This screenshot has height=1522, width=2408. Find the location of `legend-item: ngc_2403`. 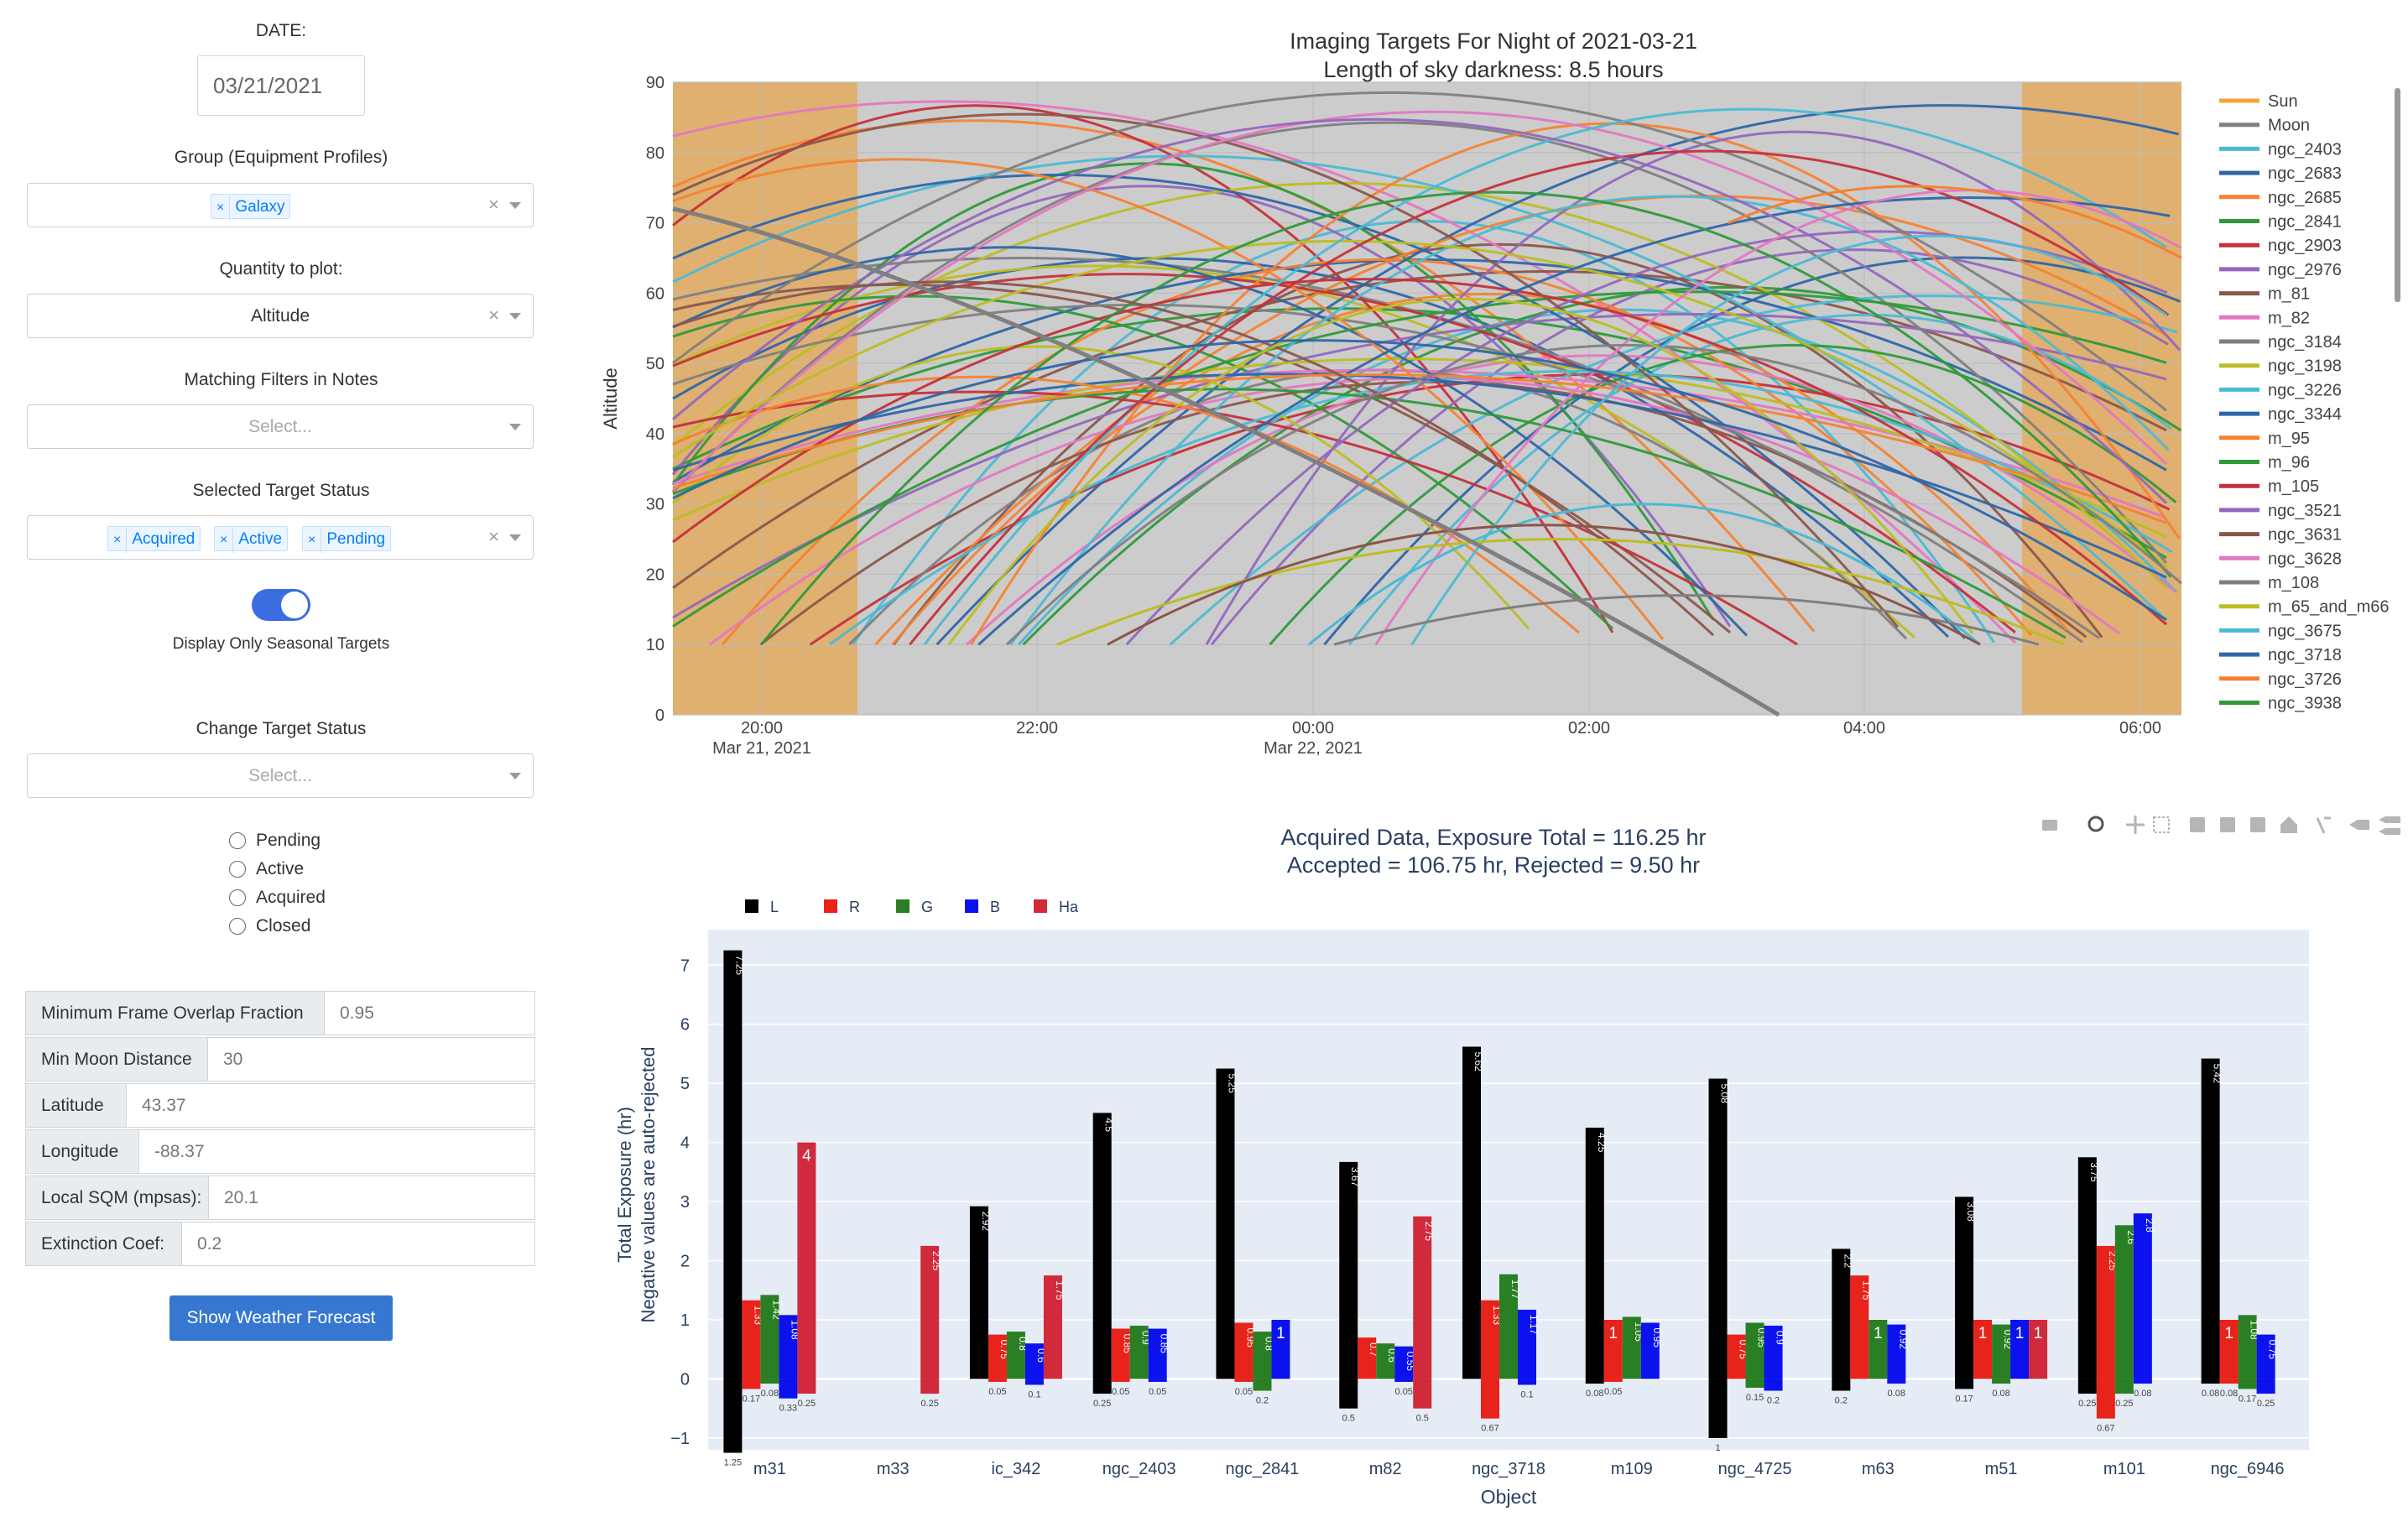

legend-item: ngc_2403 is located at coordinates (2280, 149).